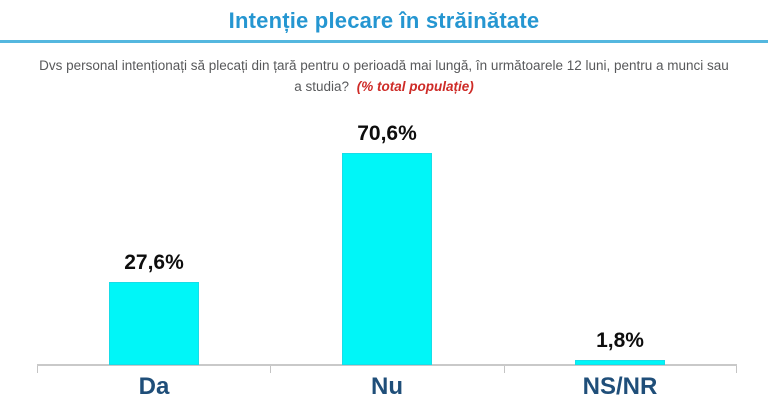  What do you see at coordinates (154, 386) in the screenshot?
I see `category-label-da: Da` at bounding box center [154, 386].